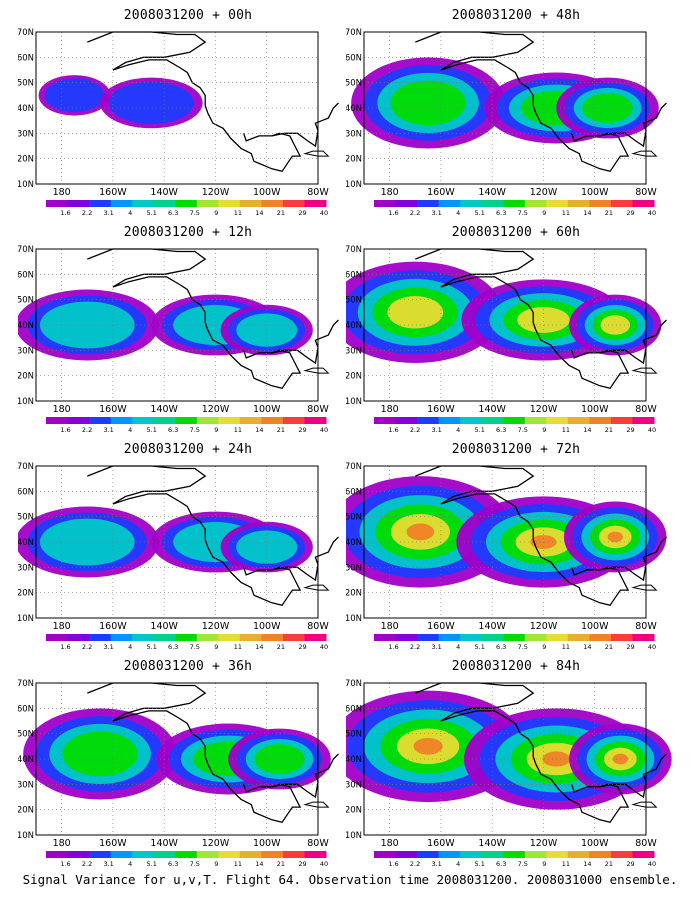 The height and width of the screenshot is (900, 700). I want to click on panel-title: 2008031200 + 24h, so click(188, 449).